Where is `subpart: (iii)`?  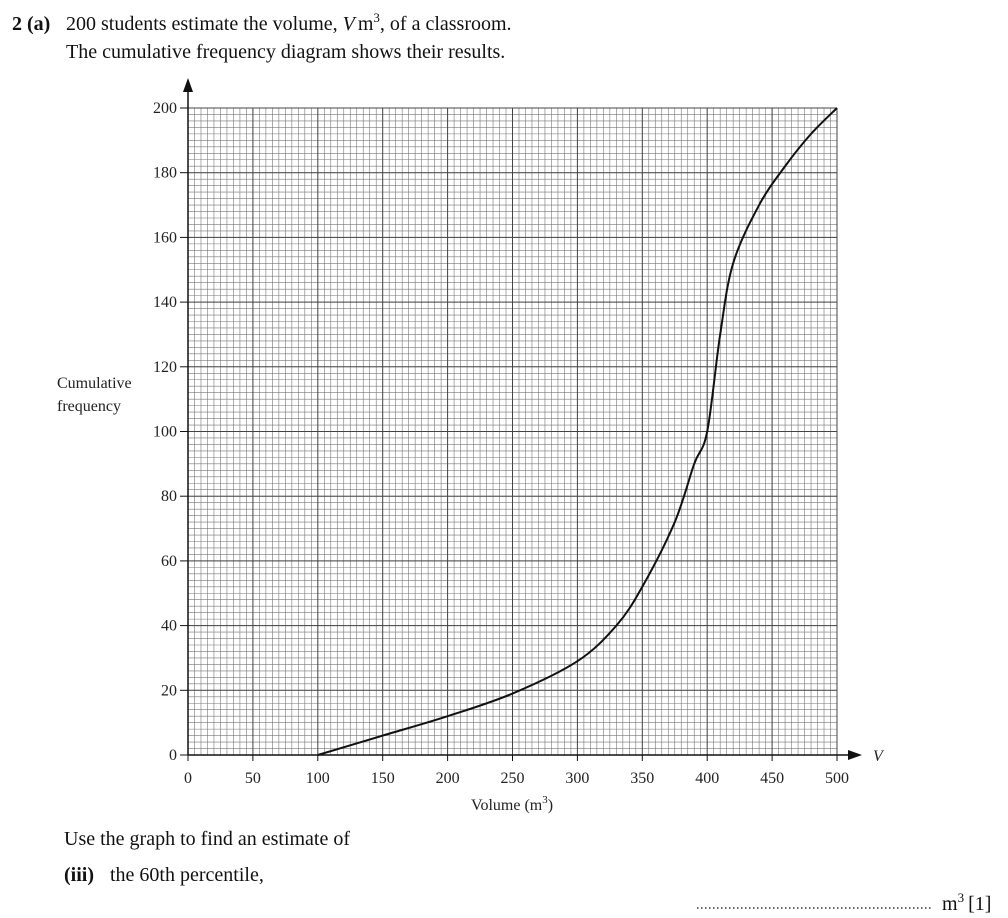
subpart: (iii) is located at coordinates (79, 875).